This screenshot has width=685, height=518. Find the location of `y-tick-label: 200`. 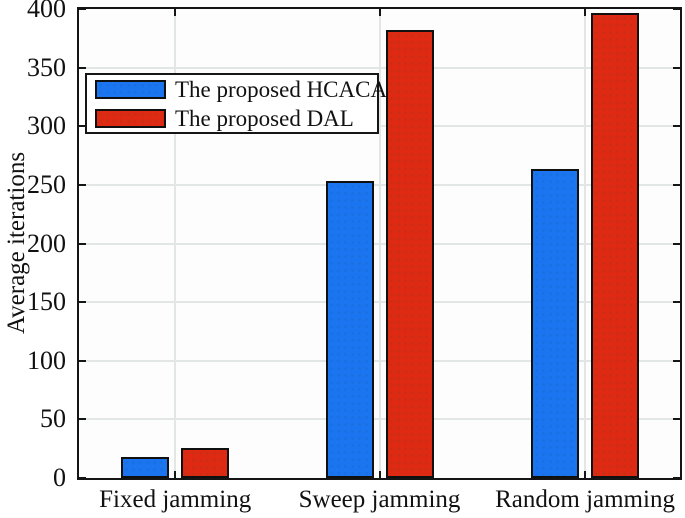

y-tick-label: 200 is located at coordinates (46, 243).